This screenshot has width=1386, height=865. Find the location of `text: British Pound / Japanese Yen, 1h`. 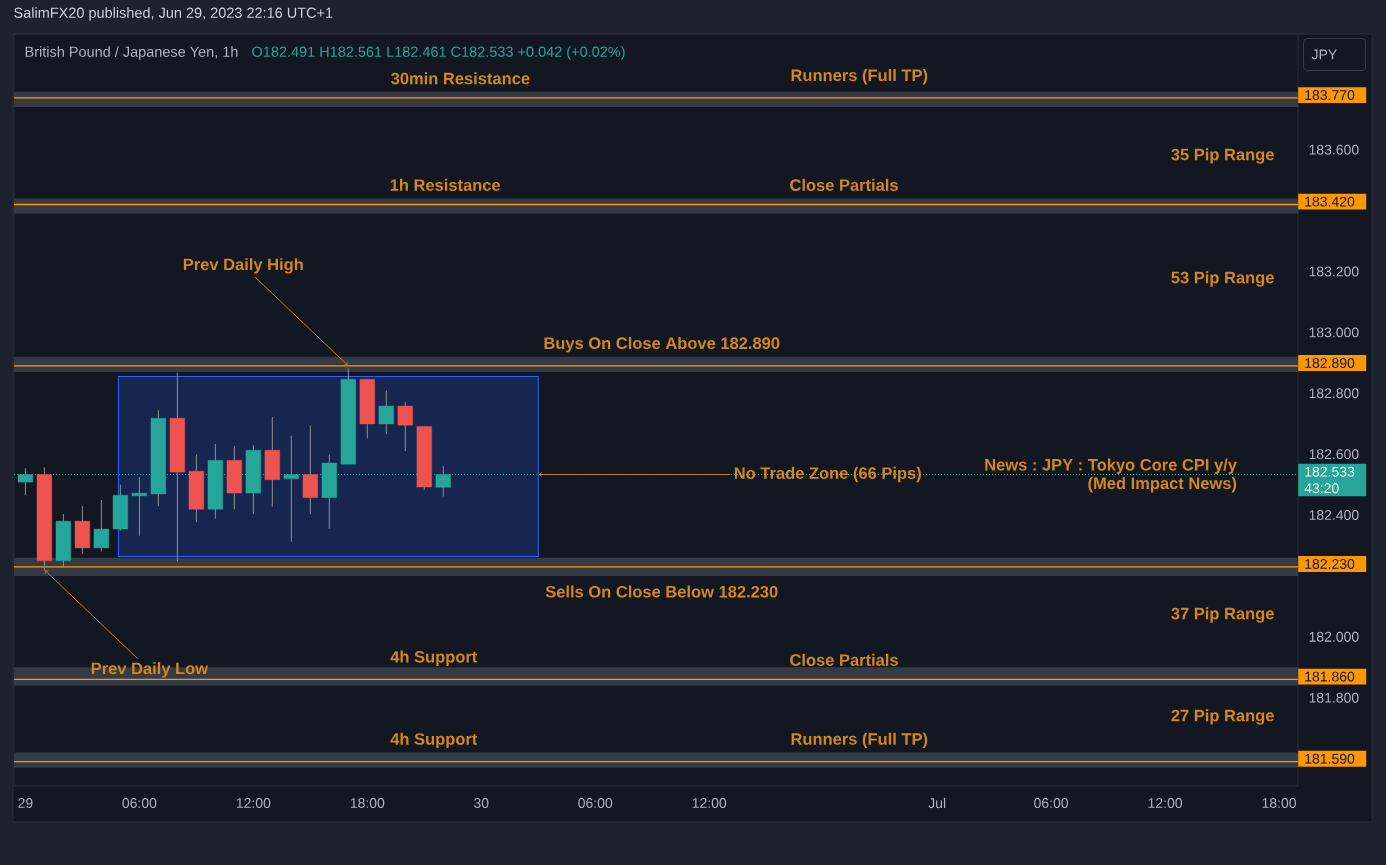

text: British Pound / Japanese Yen, 1h is located at coordinates (131, 53).